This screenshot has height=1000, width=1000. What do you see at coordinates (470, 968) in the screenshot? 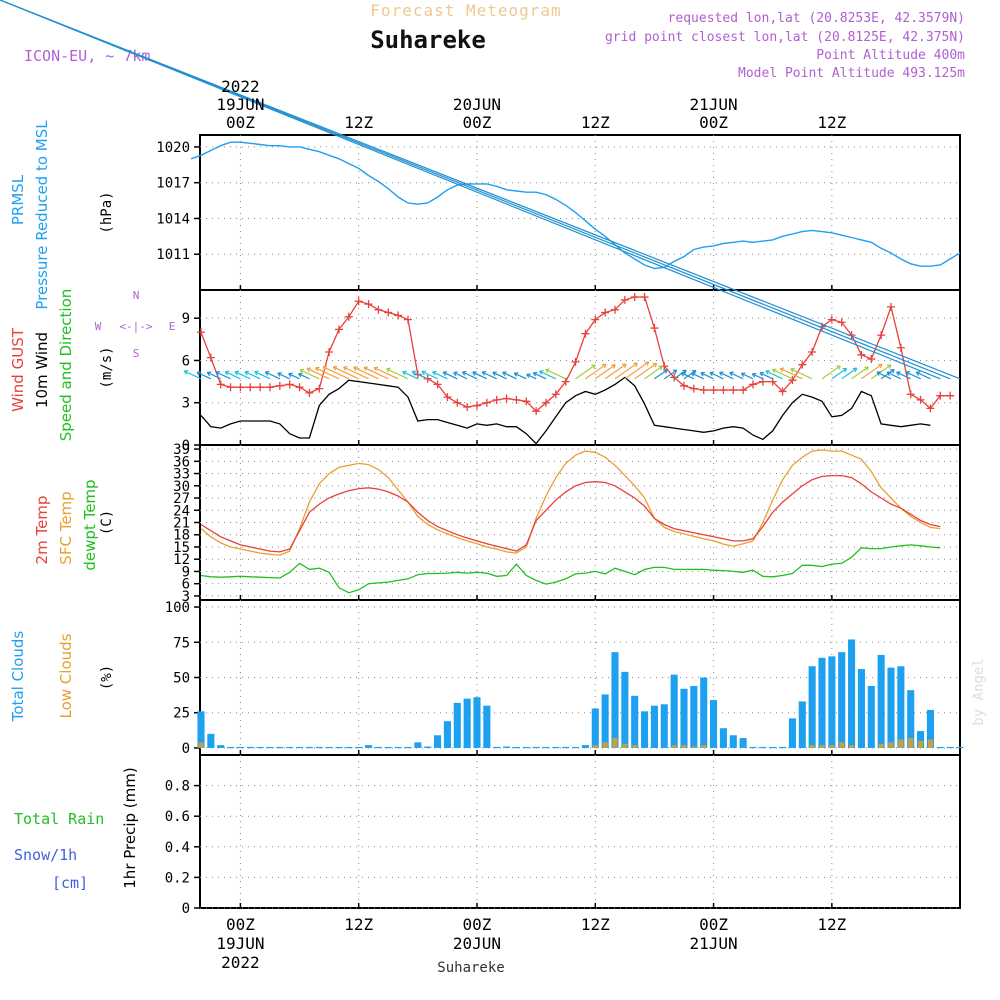
I see `footer-location: Suhareke` at bounding box center [470, 968].